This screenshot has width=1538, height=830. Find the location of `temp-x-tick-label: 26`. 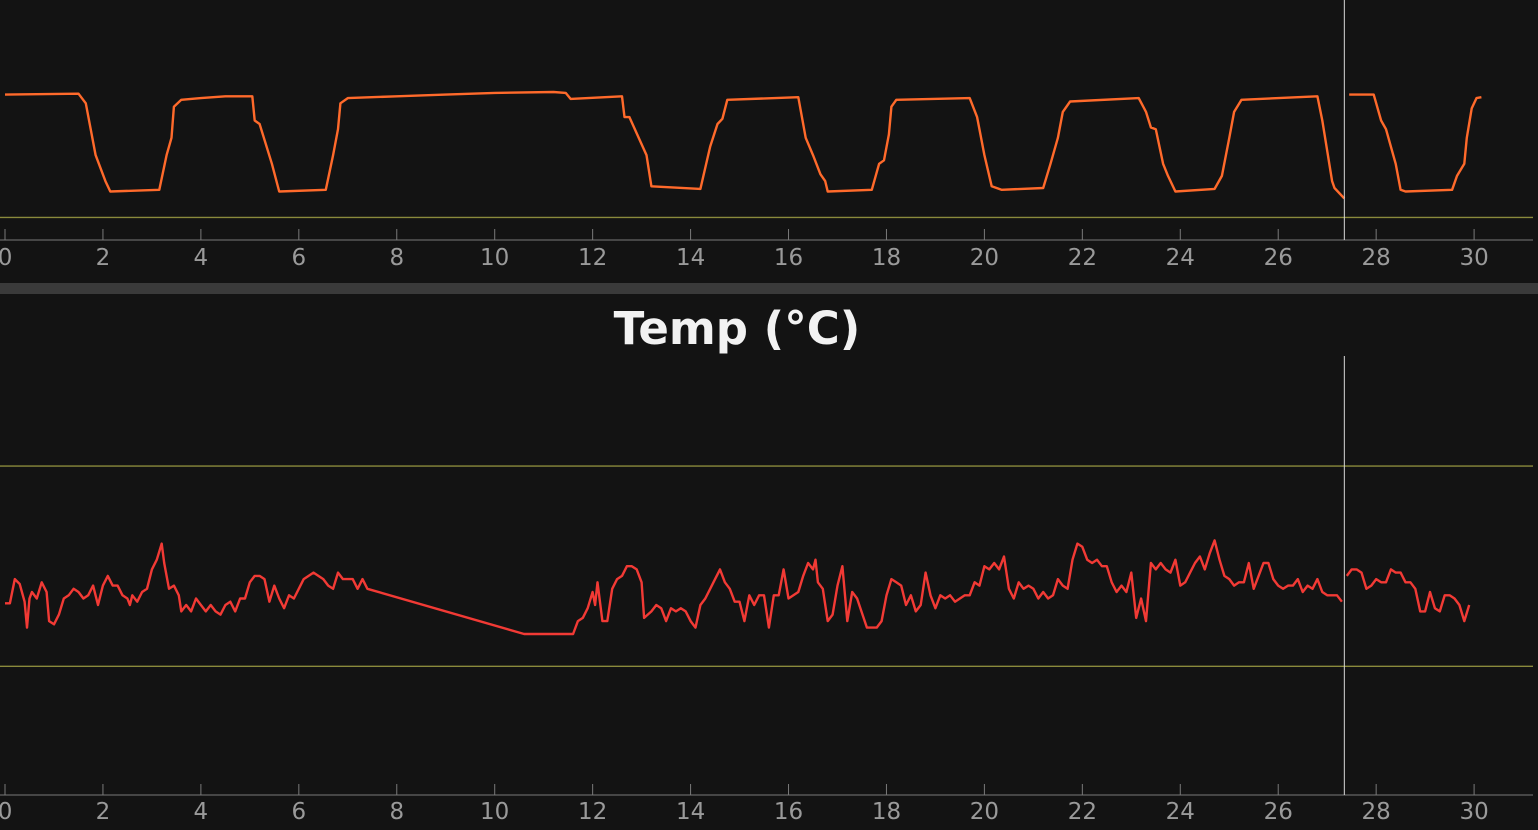

temp-x-tick-label: 26 is located at coordinates (1278, 812).